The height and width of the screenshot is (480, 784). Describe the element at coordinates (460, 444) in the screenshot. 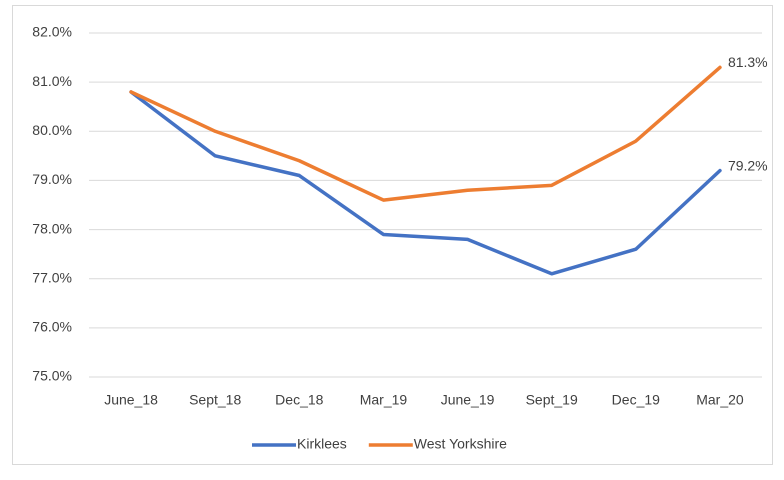

I see `legend-label: West Yorkshire` at that location.